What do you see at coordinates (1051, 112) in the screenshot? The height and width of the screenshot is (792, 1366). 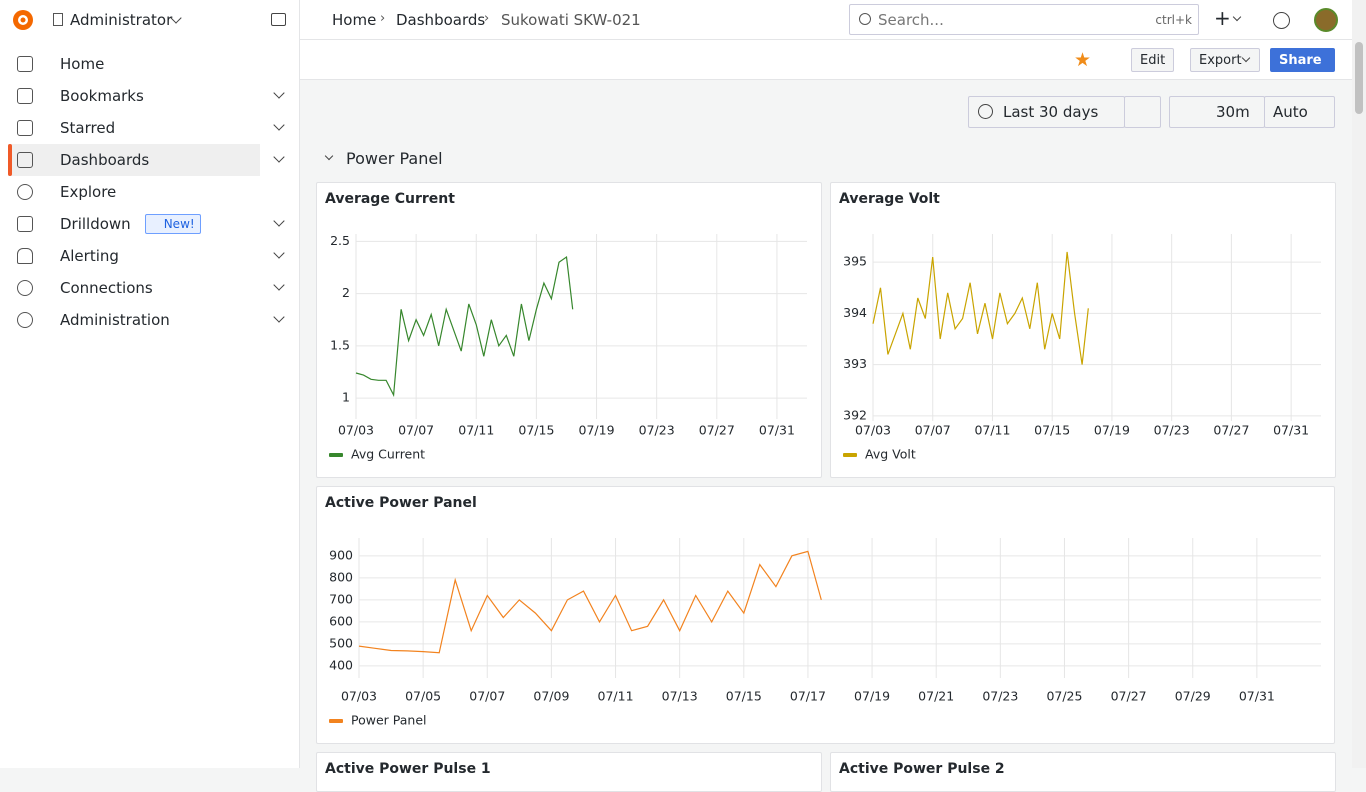 I see `time-range: Last 30 days` at bounding box center [1051, 112].